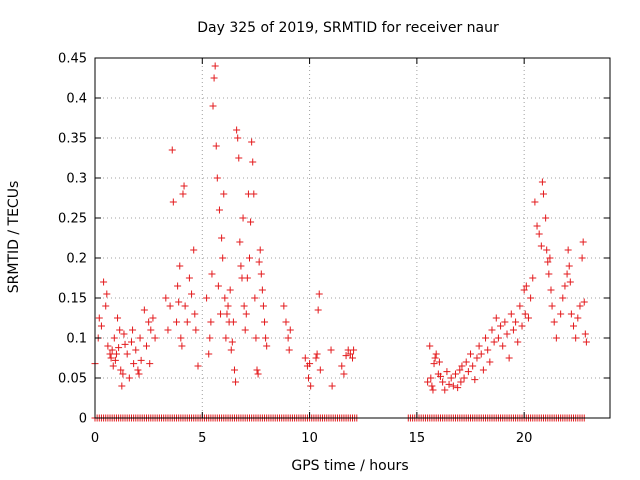  I want to click on y-tick-label: 0.35, so click(72, 139).